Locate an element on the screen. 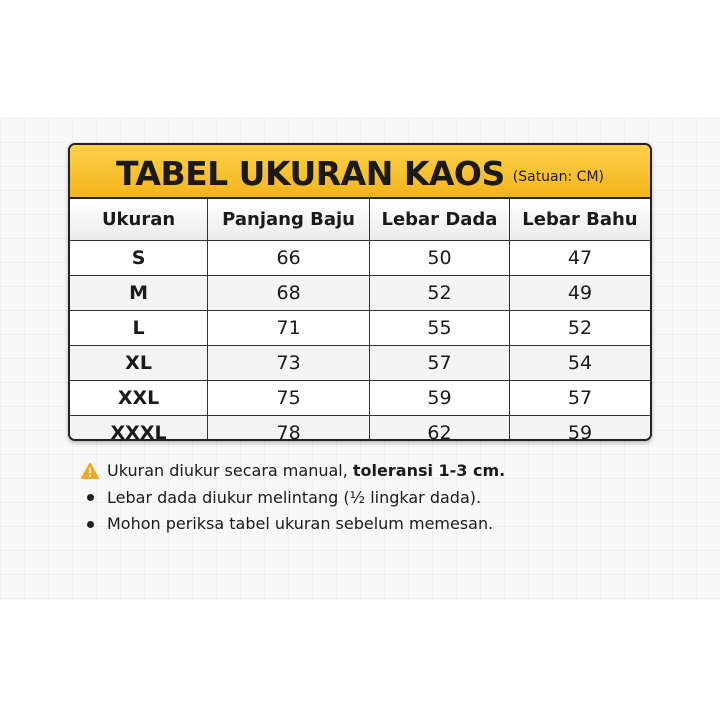 Image resolution: width=720 pixels, height=720 pixels. measurement-cell: 78 is located at coordinates (289, 427).